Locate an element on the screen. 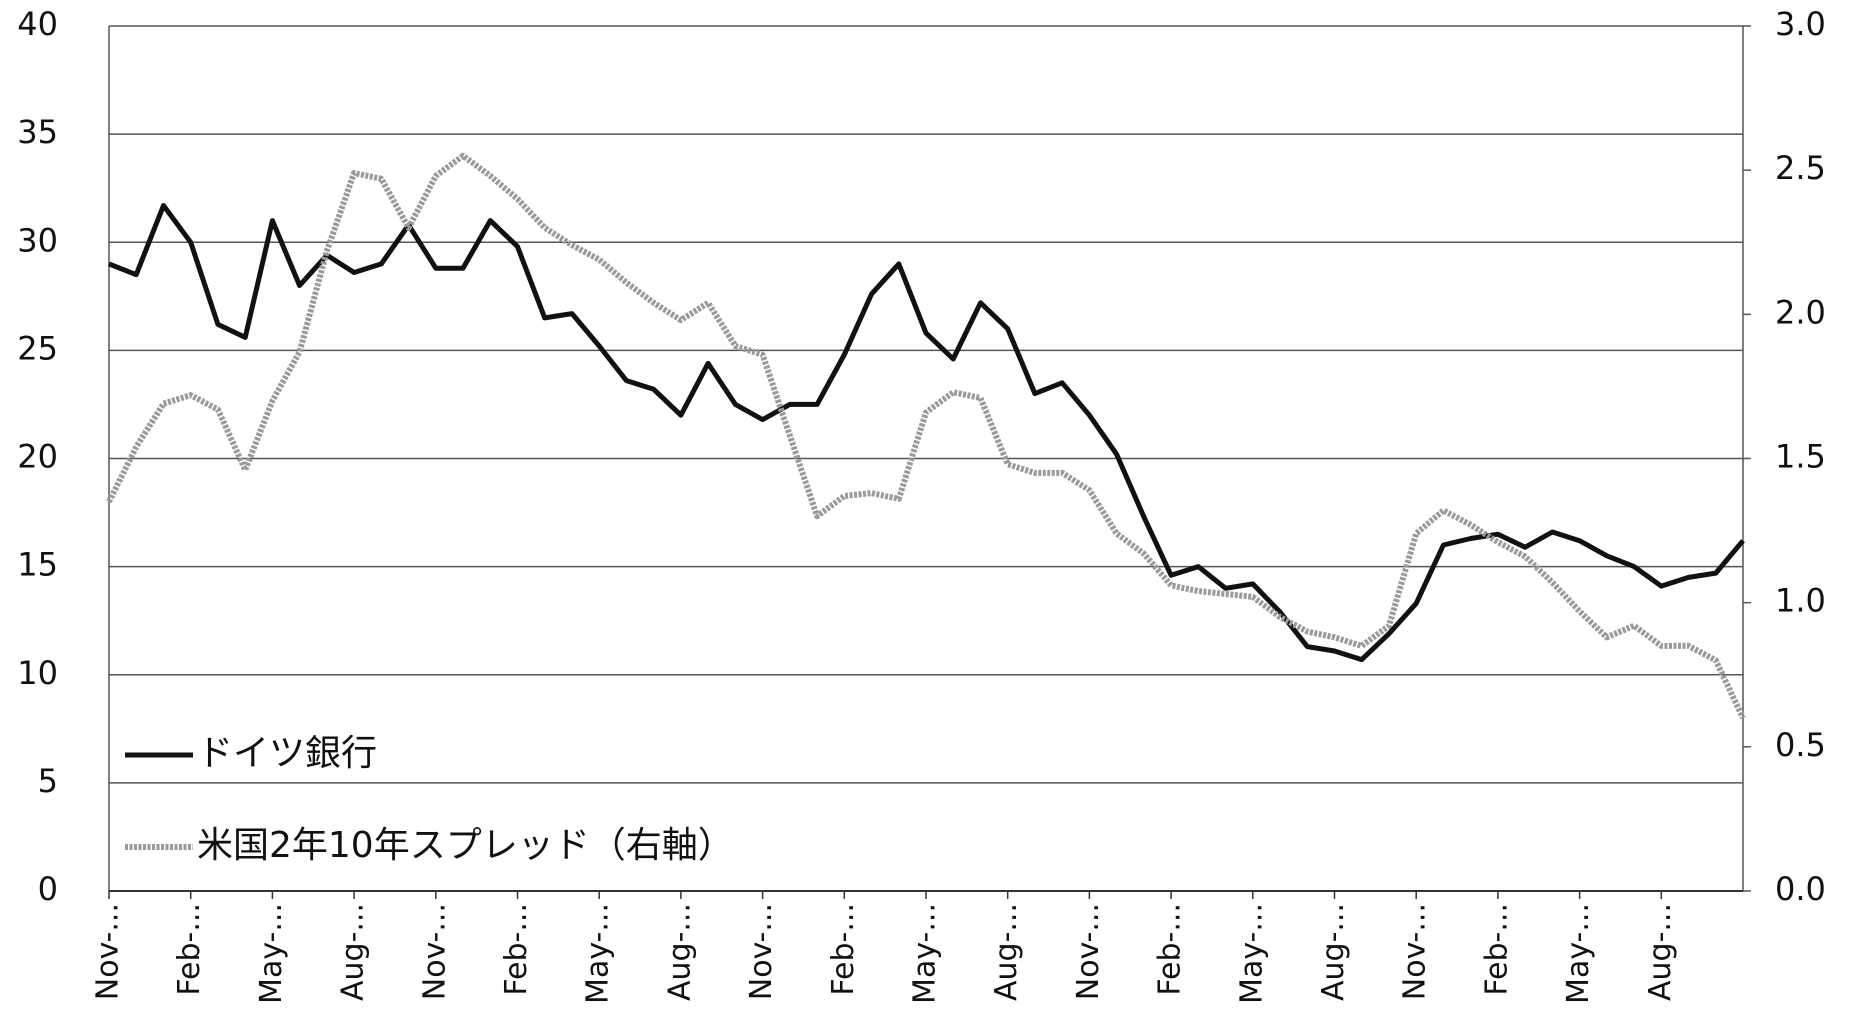 This screenshot has width=1853, height=1024. y-tick-label: 0 is located at coordinates (48, 889).